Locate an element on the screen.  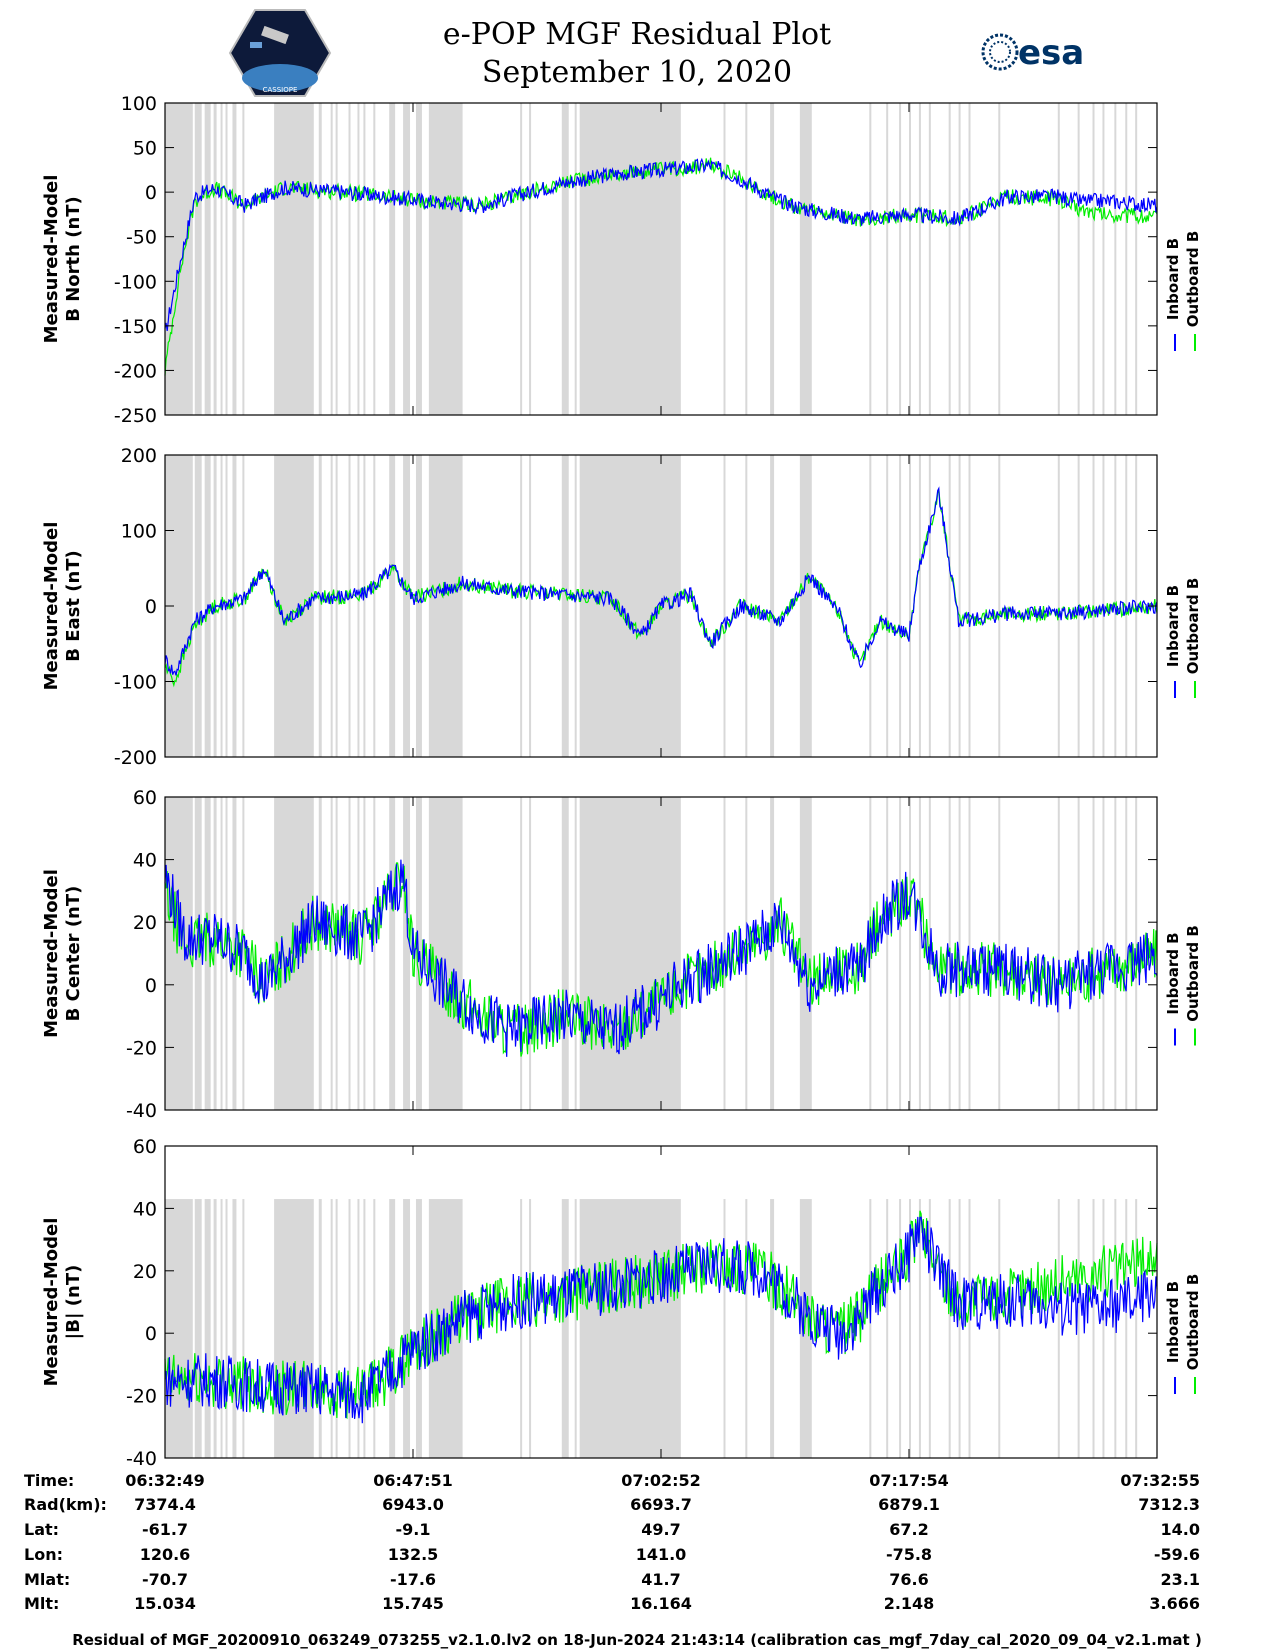
orbit-cell-lat: 49.7 is located at coordinates (660, 1529).